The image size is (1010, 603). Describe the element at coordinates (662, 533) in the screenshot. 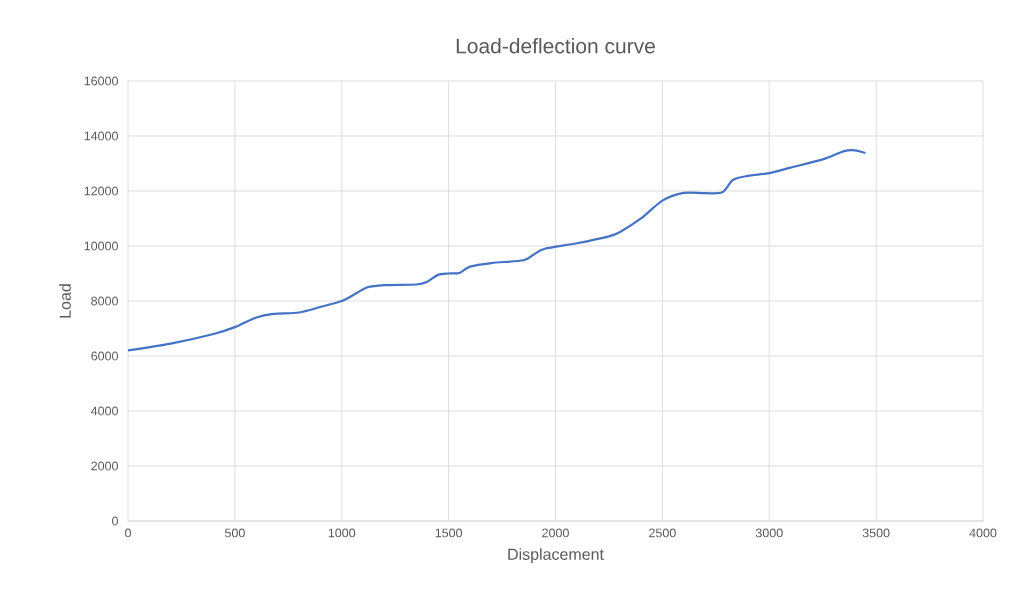

I see `x-tick-label: 2500` at that location.